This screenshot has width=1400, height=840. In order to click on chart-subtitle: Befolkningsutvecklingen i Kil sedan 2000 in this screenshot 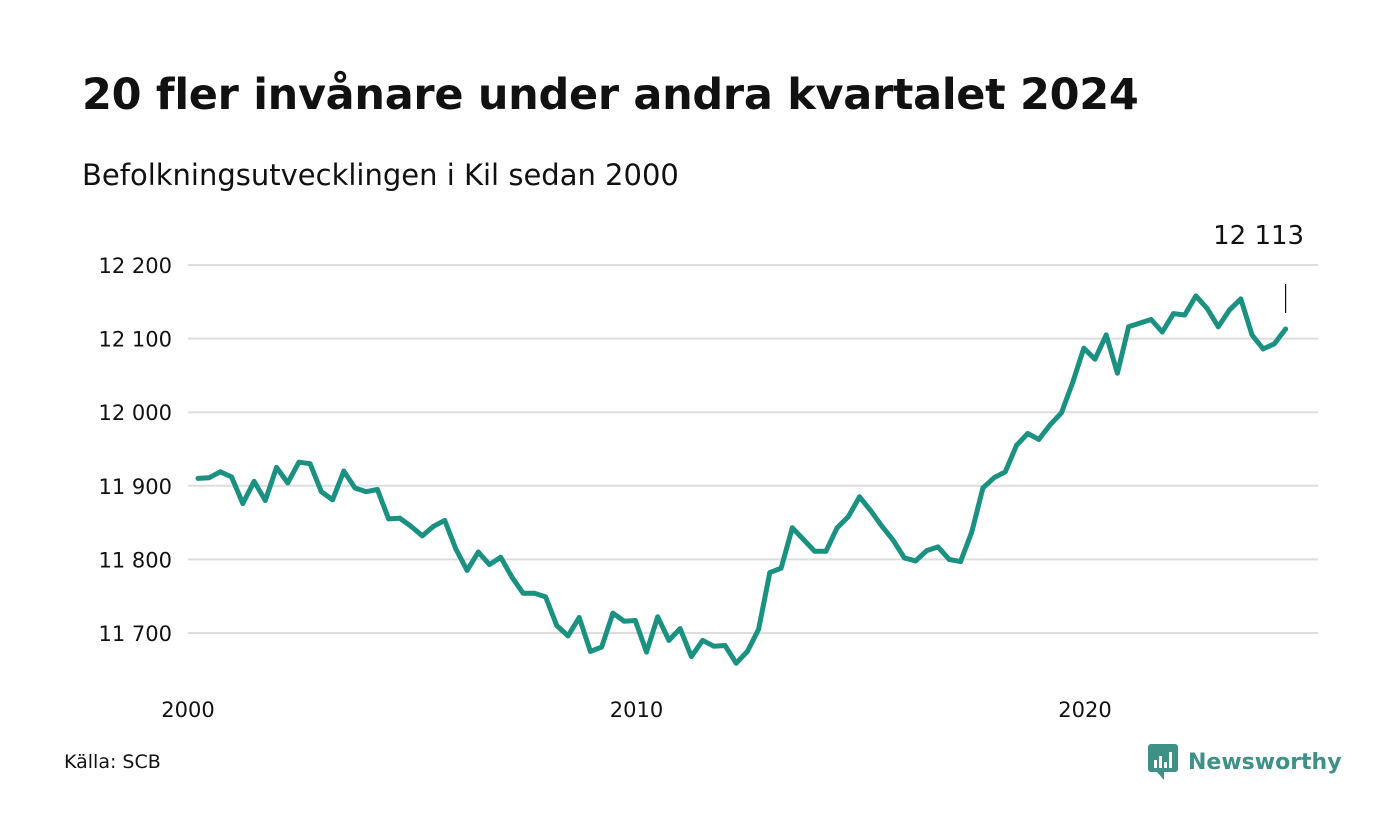, I will do `click(380, 175)`.